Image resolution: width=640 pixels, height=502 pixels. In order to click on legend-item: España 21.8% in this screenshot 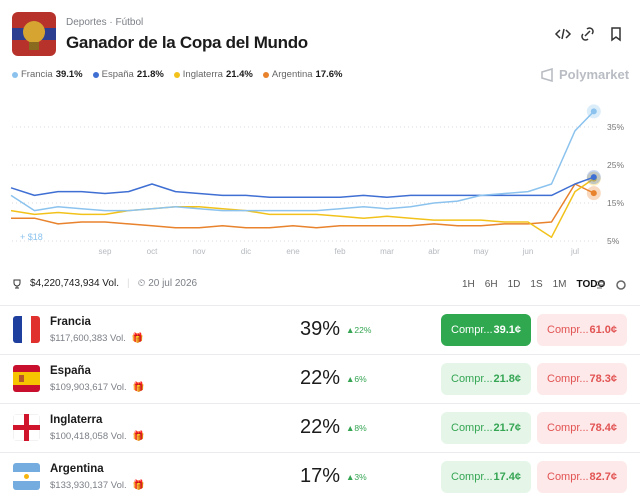, I will do `click(128, 74)`.